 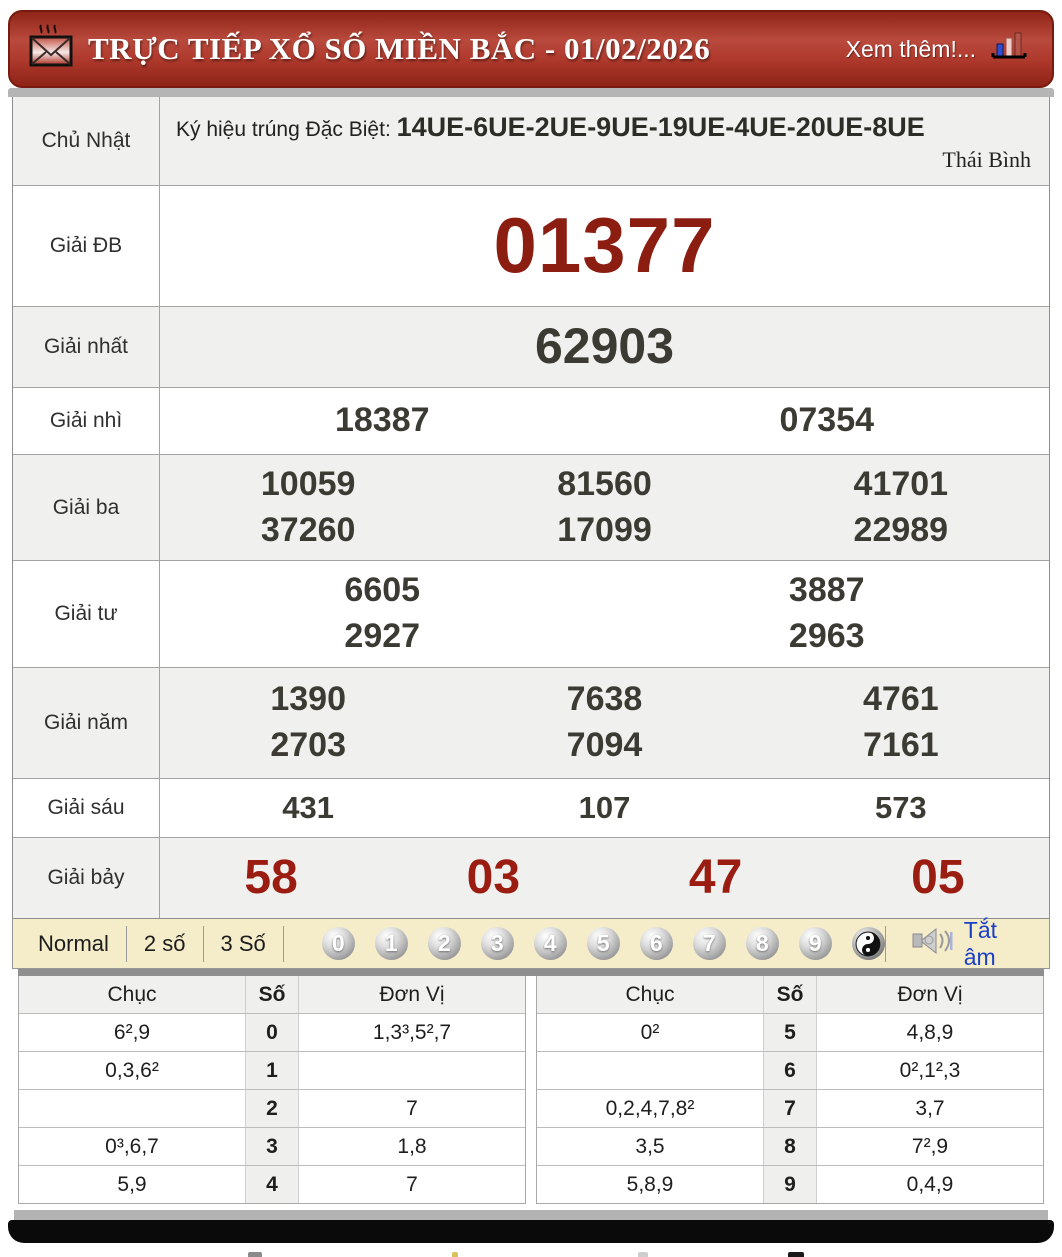 I want to click on footer-gray-band, so click(x=531, y=1215).